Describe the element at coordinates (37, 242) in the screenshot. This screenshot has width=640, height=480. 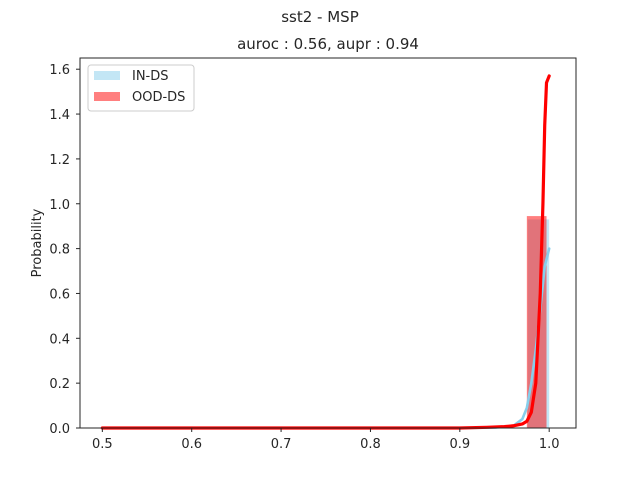
I see `y-axis-label: Probability` at that location.